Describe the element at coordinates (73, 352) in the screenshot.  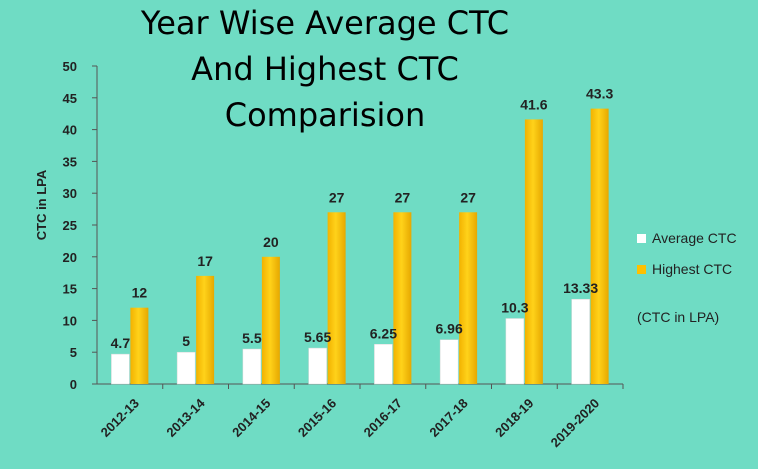
I see `y-tick-label: 5` at that location.